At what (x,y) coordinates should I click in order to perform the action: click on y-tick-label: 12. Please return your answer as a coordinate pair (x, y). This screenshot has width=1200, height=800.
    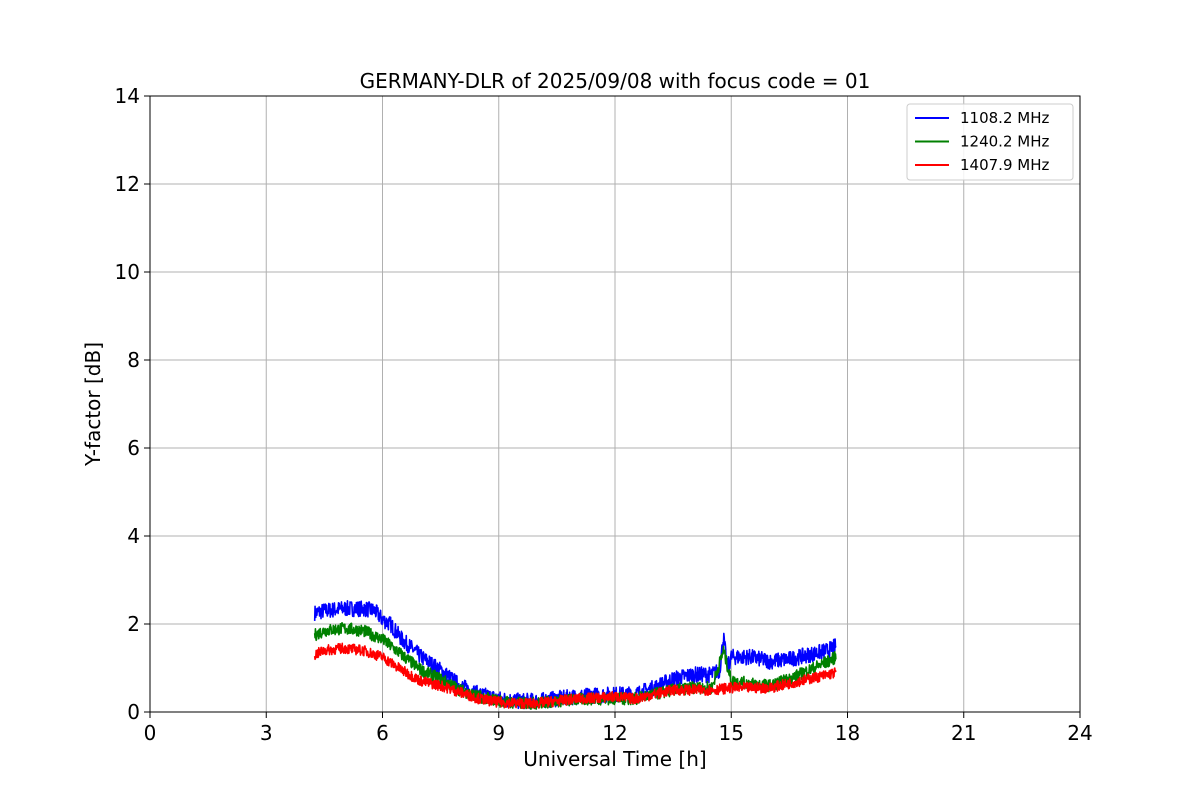
    Looking at the image, I should click on (127, 184).